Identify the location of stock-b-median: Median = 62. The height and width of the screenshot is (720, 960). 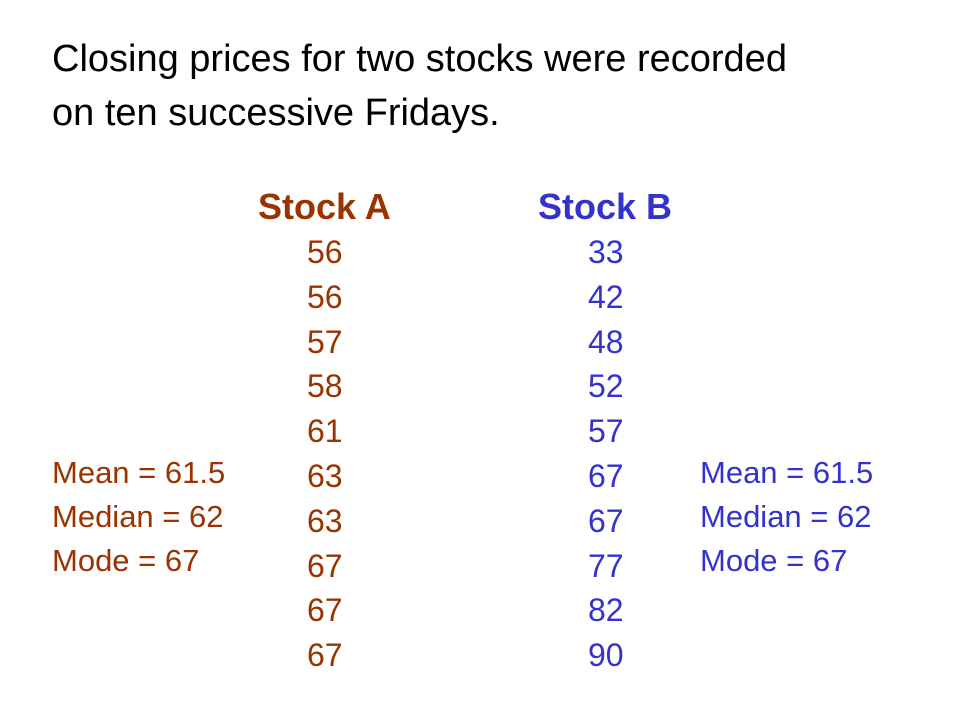
(786, 516).